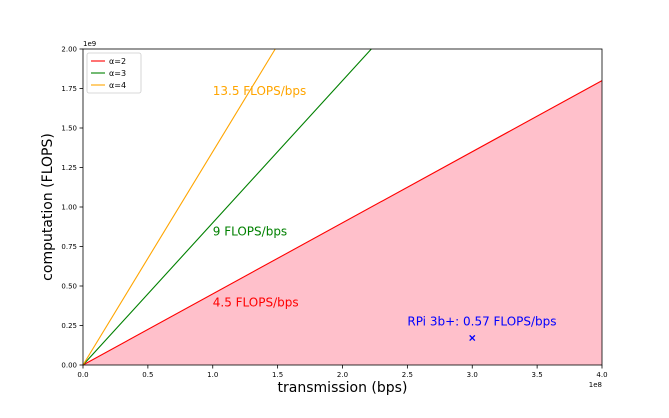 The height and width of the screenshot is (418, 669). What do you see at coordinates (69, 208) in the screenshot?
I see `y-tick-label: 1.00` at bounding box center [69, 208].